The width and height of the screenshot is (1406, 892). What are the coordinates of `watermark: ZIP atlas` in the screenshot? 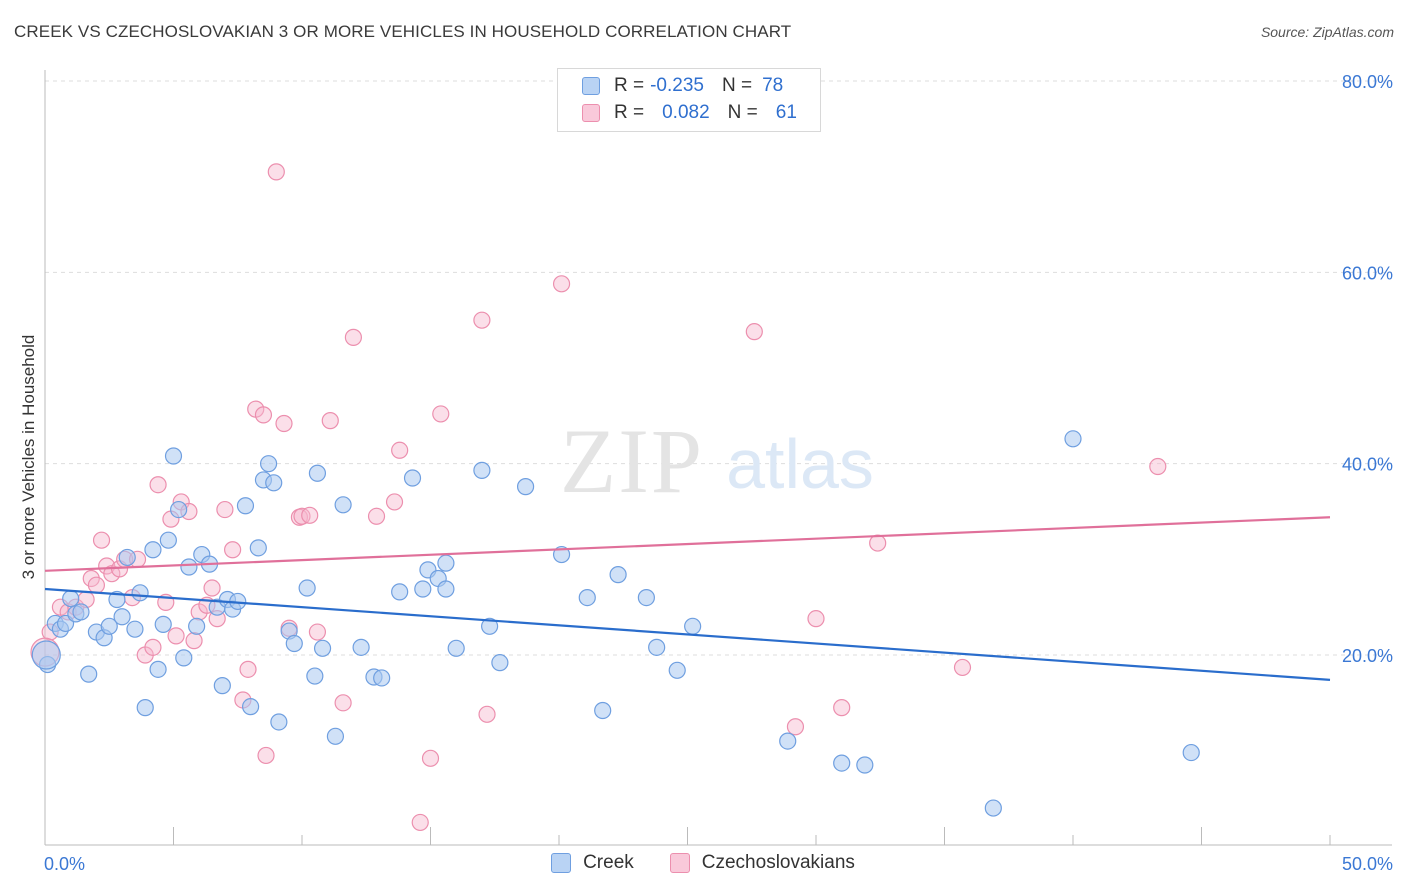 It's located at (717, 461).